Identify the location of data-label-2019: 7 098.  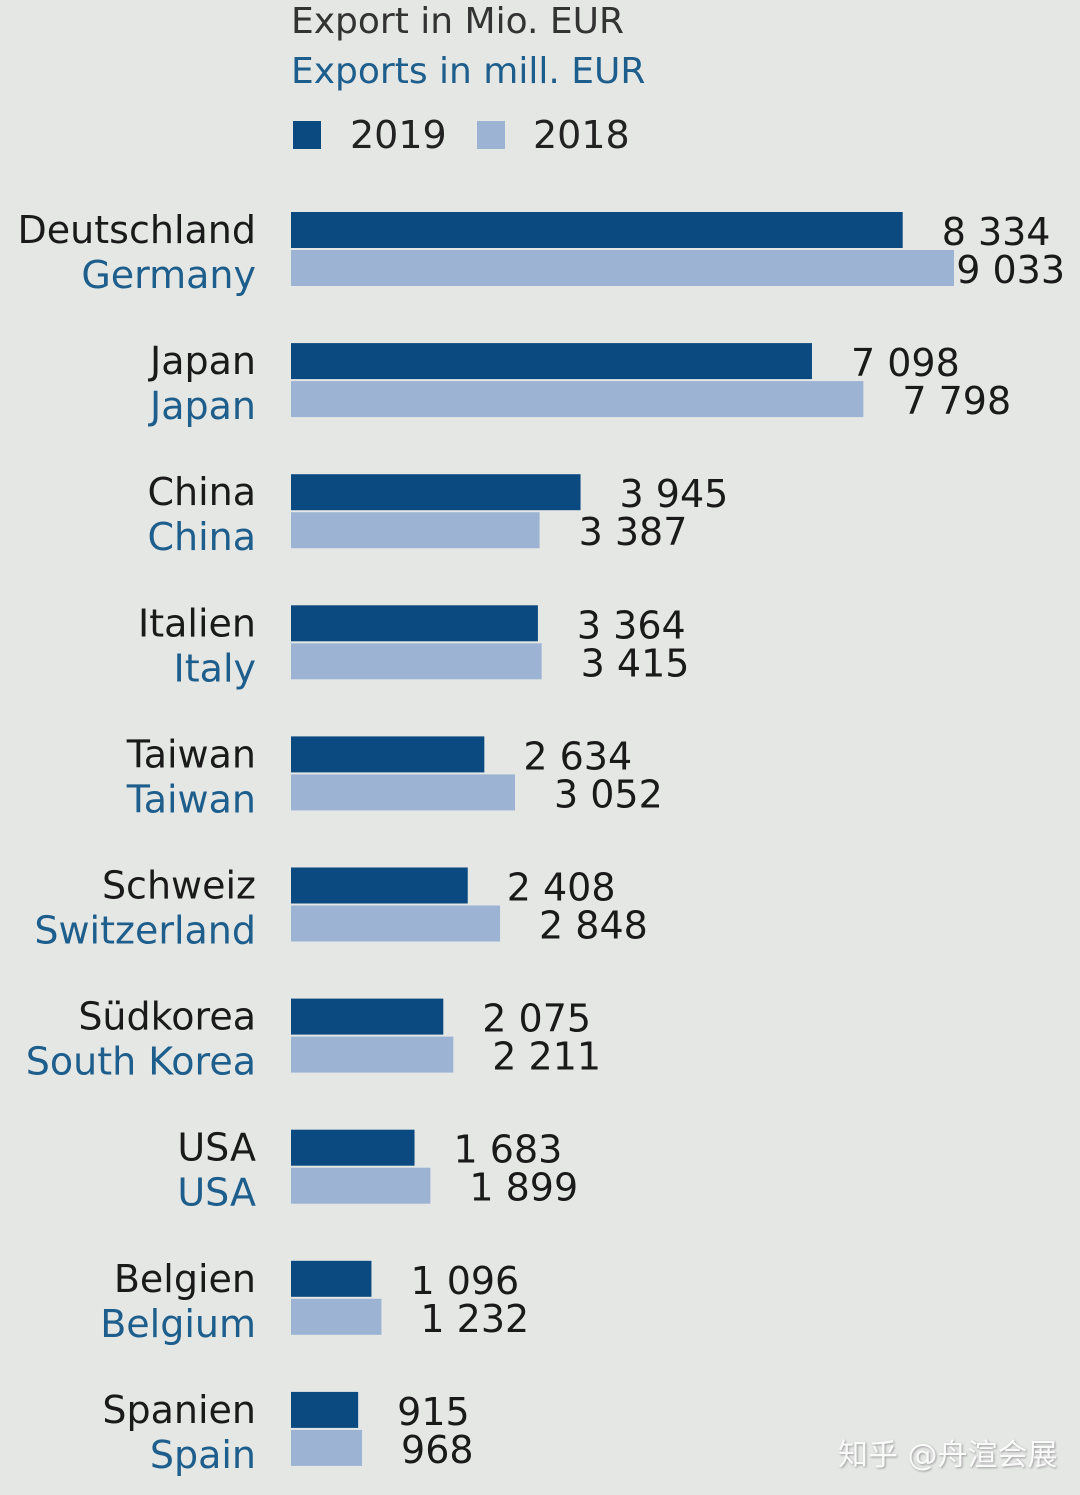
(905, 363).